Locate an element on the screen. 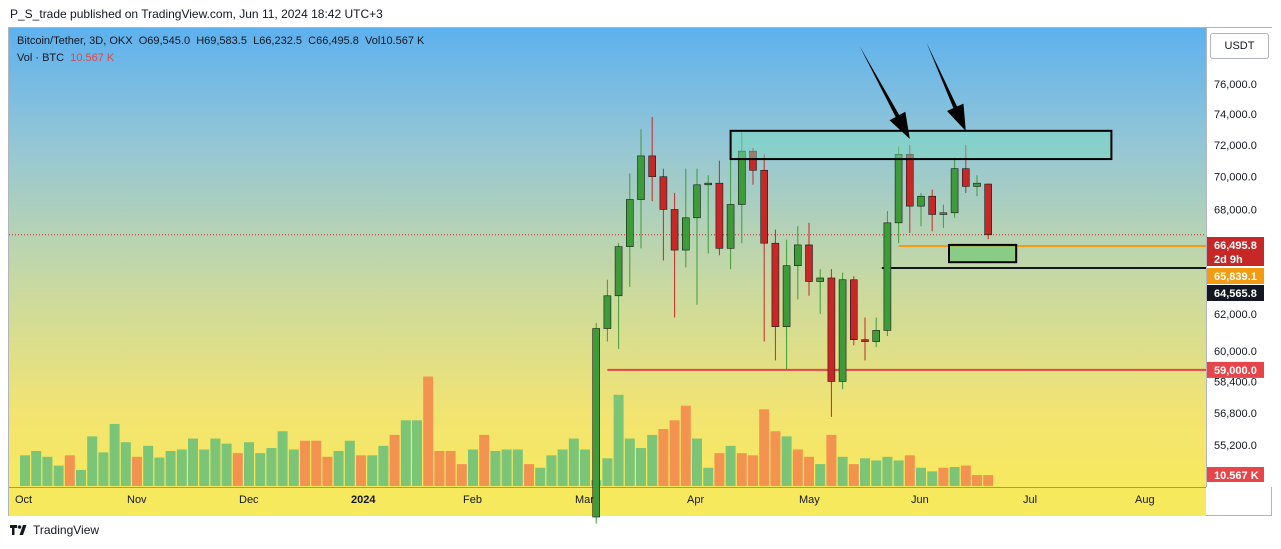  price-tick-label: 68,000.0 is located at coordinates (1235, 210).